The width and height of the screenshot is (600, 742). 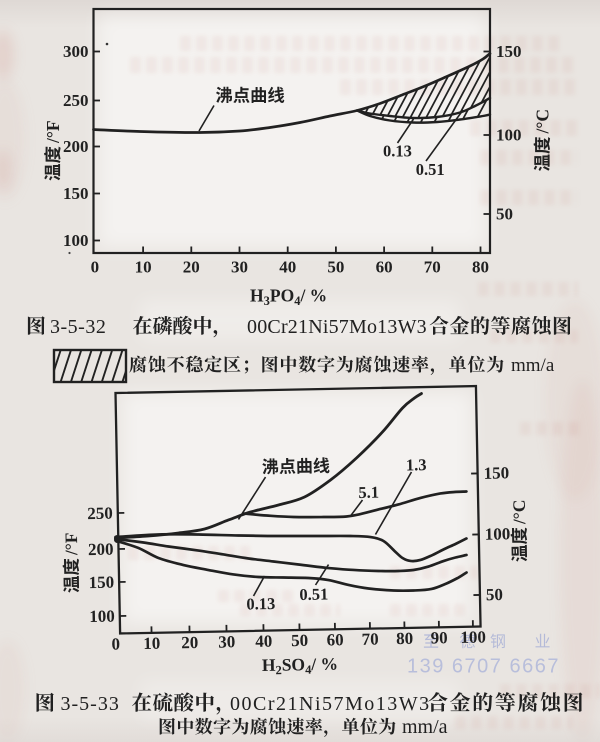 What do you see at coordinates (76, 51) in the screenshot?
I see `svg-text: 300` at bounding box center [76, 51].